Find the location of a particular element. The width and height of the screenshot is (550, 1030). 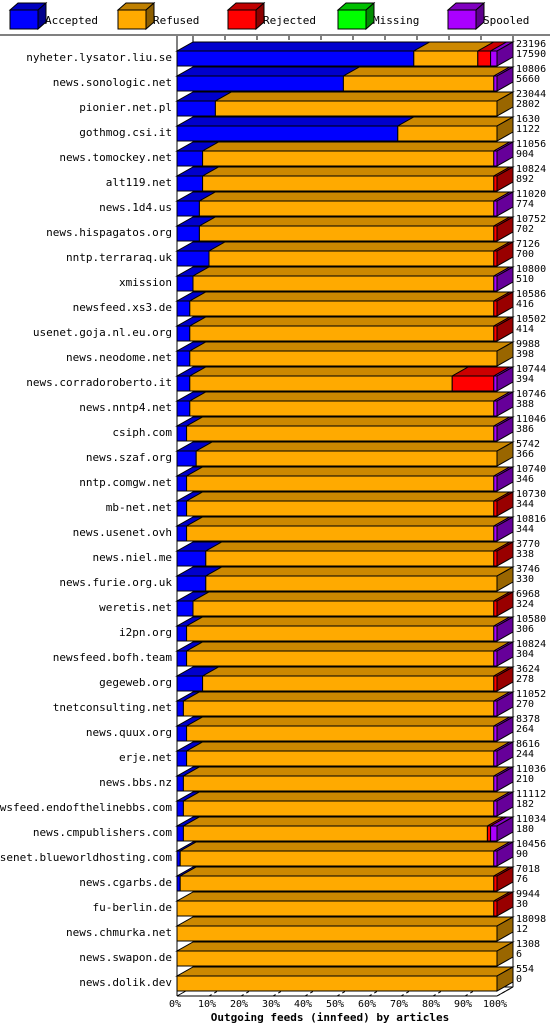

data-label-second: 324 is located at coordinates (525, 604).